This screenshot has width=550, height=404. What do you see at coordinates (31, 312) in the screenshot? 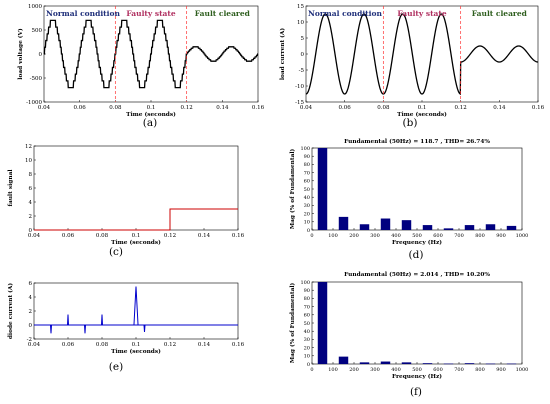
I see `y-tick-label: 2` at bounding box center [31, 312].